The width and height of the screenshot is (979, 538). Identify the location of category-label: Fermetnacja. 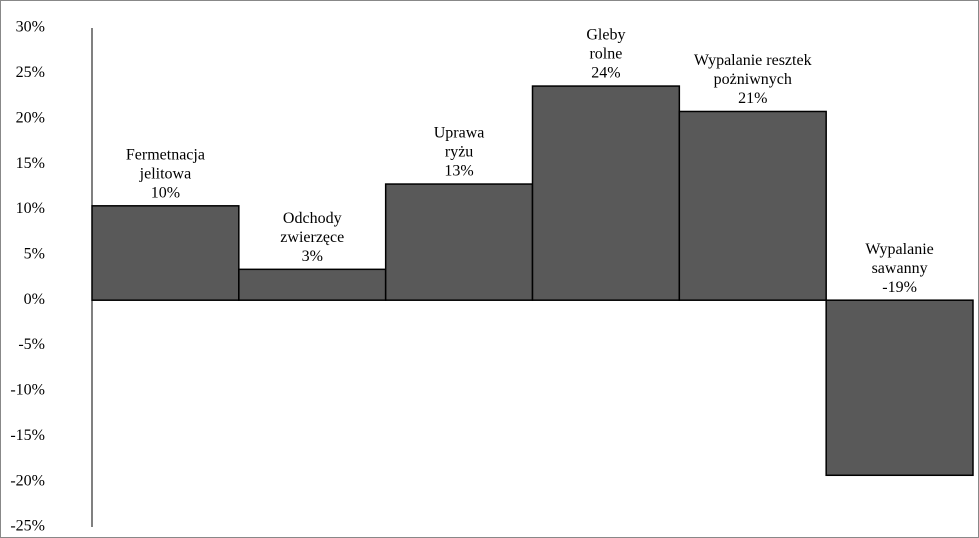
(165, 154).